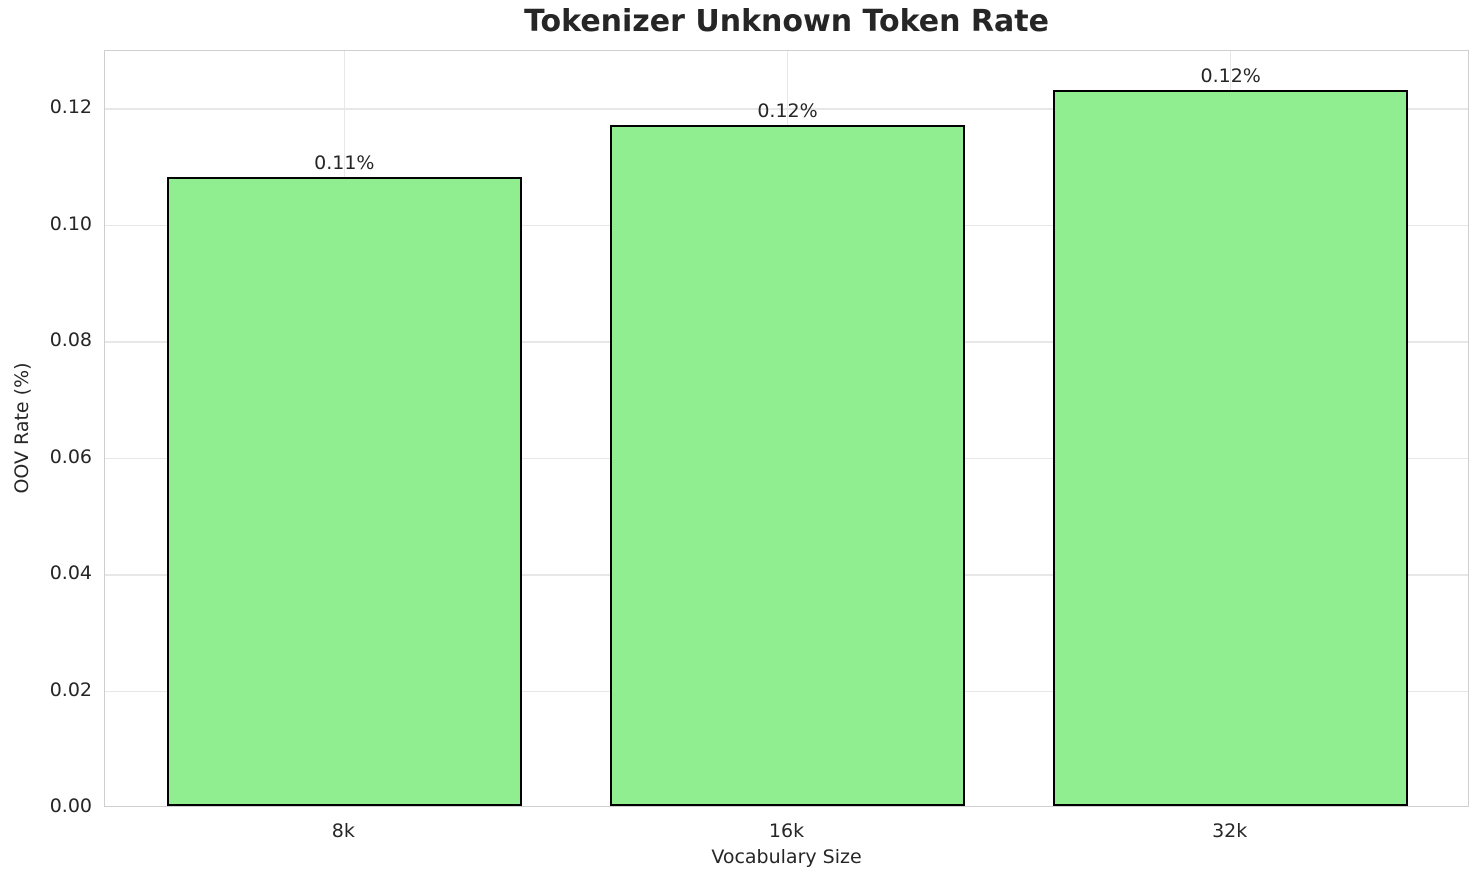 The image size is (1484, 885). I want to click on x-tick-label-8k: 8k, so click(343, 831).